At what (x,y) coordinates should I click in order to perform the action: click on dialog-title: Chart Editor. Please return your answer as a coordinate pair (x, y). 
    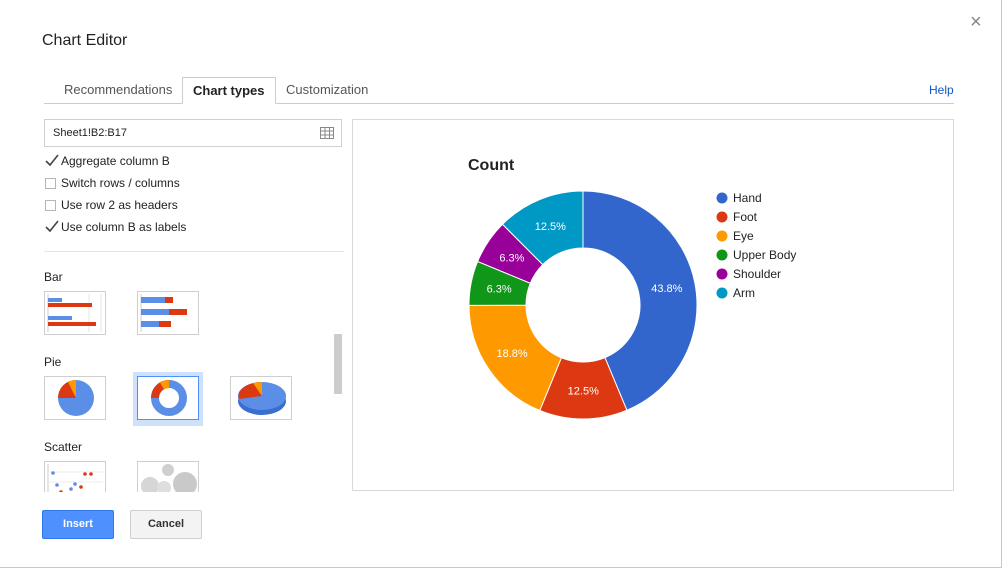
    Looking at the image, I should click on (85, 40).